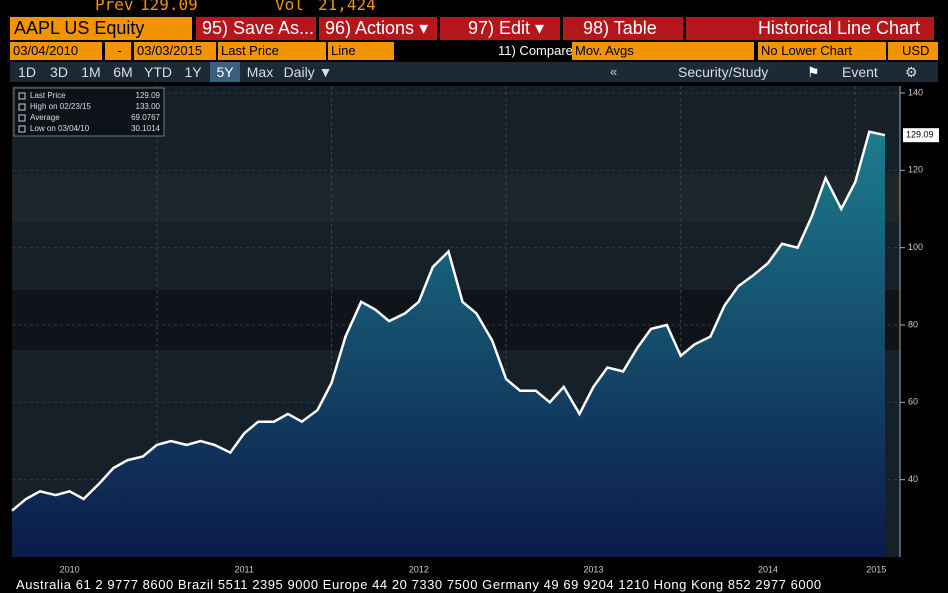  What do you see at coordinates (913, 402) in the screenshot?
I see `y-tick-label: 60` at bounding box center [913, 402].